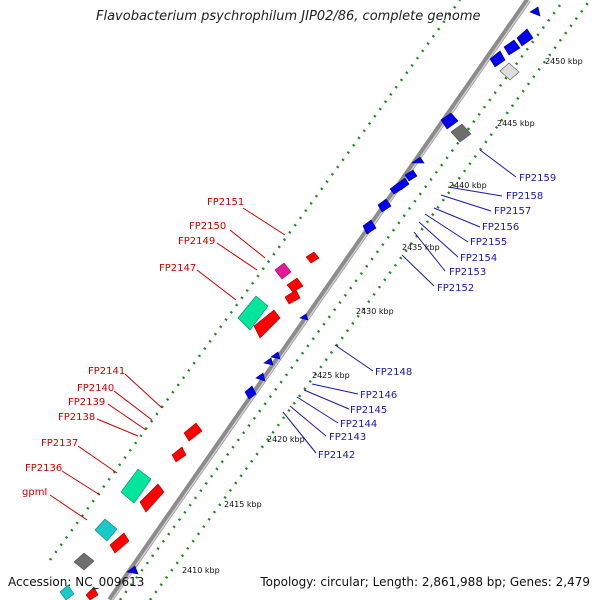  I want to click on gene-label: FP2139, so click(86, 402).